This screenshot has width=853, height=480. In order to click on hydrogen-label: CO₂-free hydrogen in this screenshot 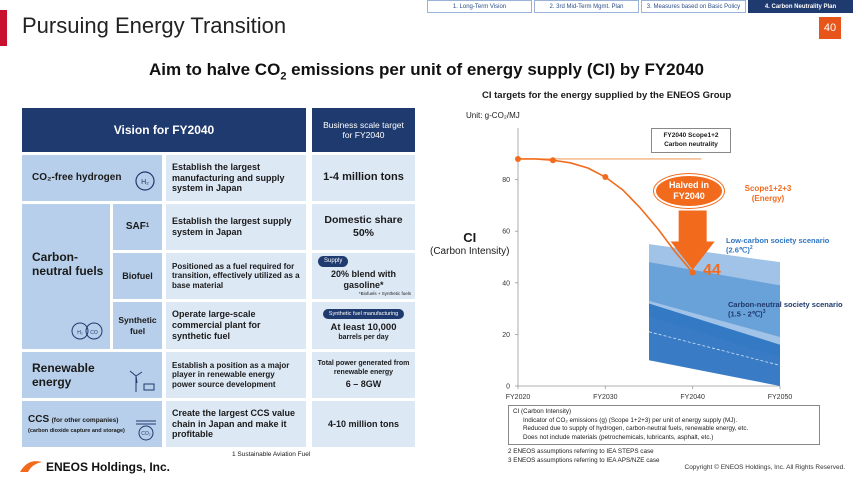, I will do `click(92, 178)`.